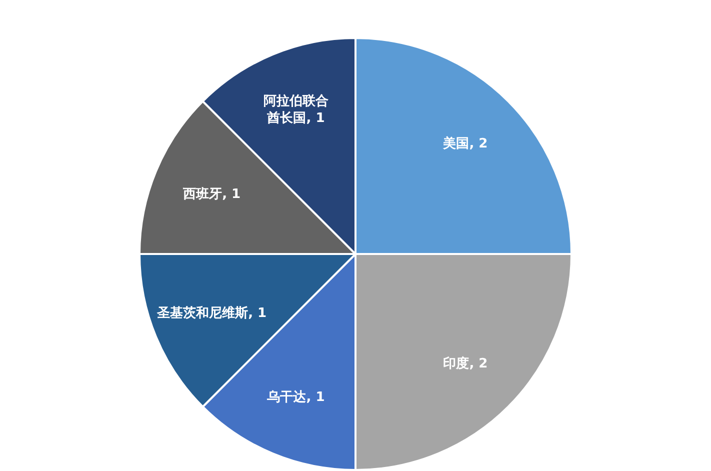 This screenshot has width=711, height=471. Describe the element at coordinates (295, 109) in the screenshot. I see `slice-label: 阿拉伯联合酋长国, 1` at that location.